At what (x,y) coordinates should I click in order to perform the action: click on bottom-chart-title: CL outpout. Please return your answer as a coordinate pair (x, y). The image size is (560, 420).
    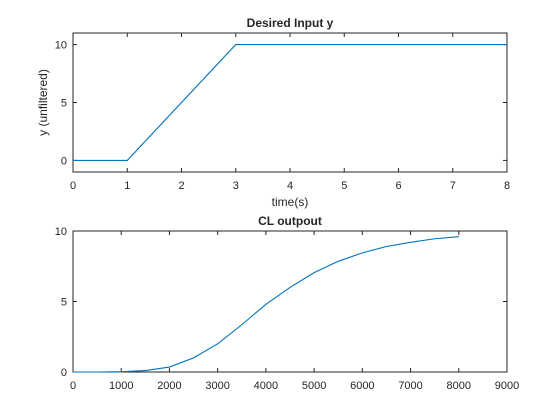
    Looking at the image, I should click on (290, 221).